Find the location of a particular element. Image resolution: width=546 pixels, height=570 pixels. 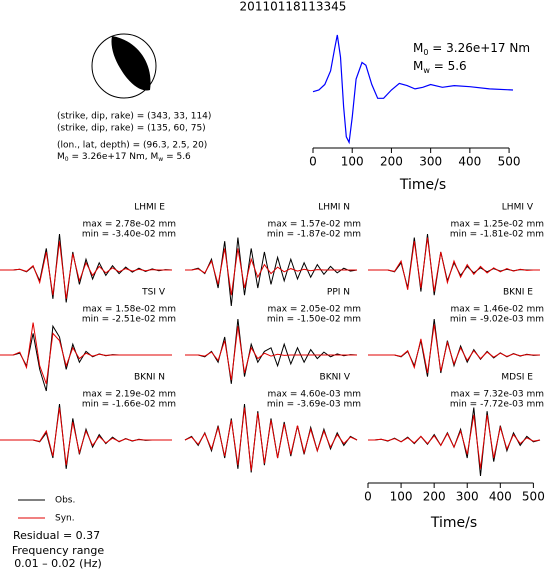

station-label: BKNI E is located at coordinates (518, 293).